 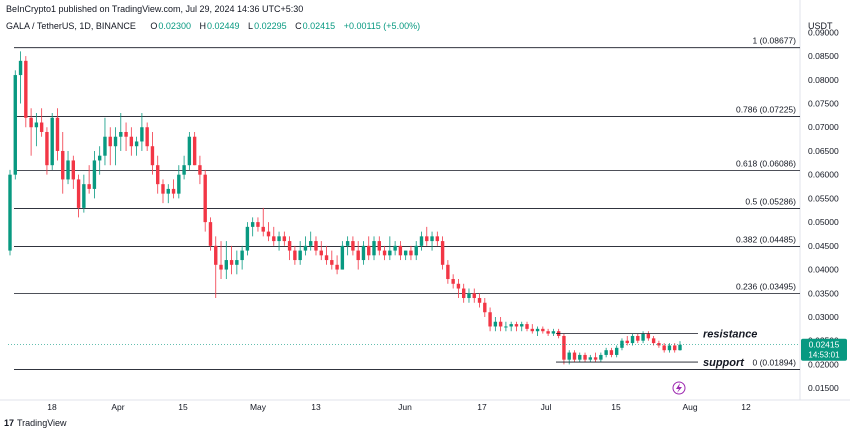 I want to click on low-label: L, so click(x=251, y=26).